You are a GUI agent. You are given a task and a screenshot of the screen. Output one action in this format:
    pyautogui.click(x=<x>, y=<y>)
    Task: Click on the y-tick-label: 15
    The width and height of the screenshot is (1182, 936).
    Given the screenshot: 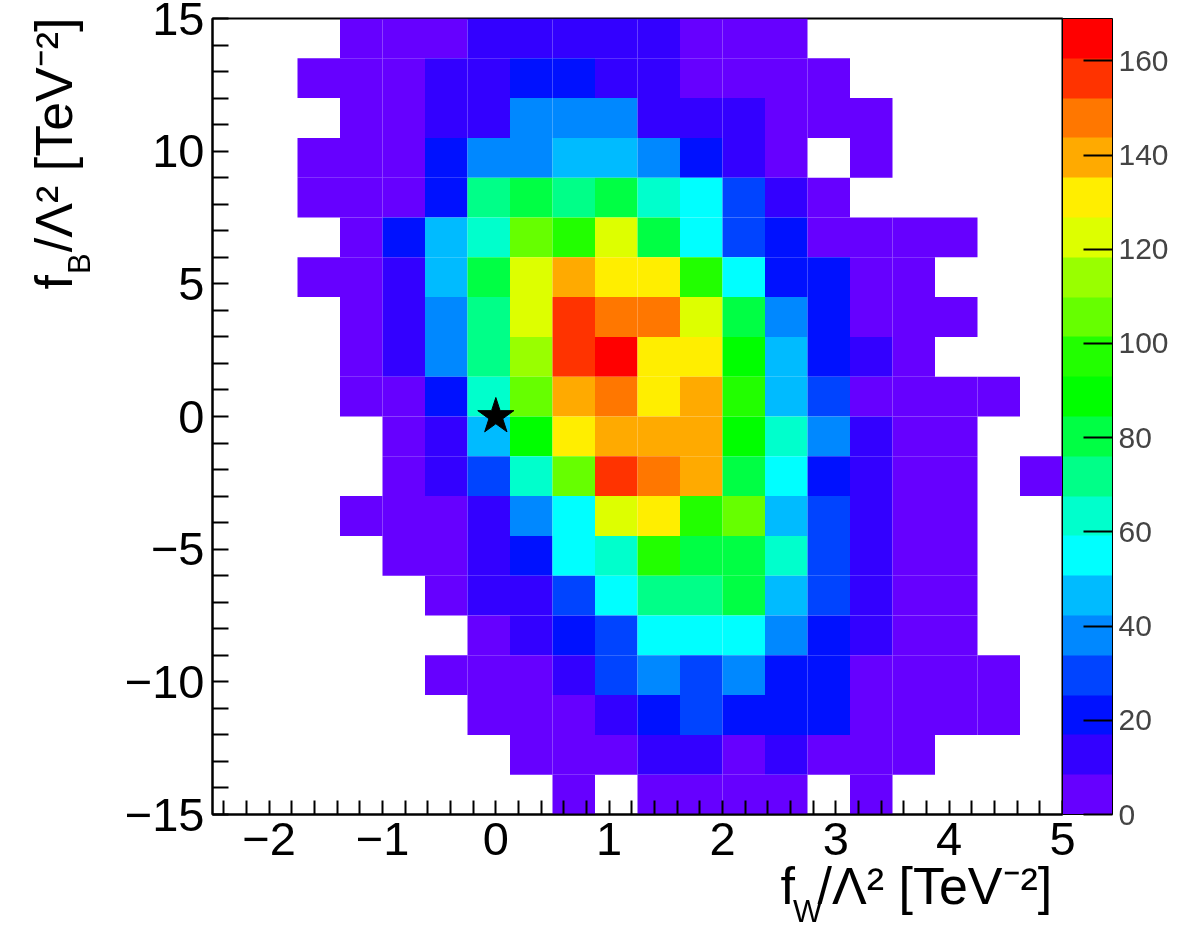 What is the action you would take?
    pyautogui.click(x=178, y=22)
    